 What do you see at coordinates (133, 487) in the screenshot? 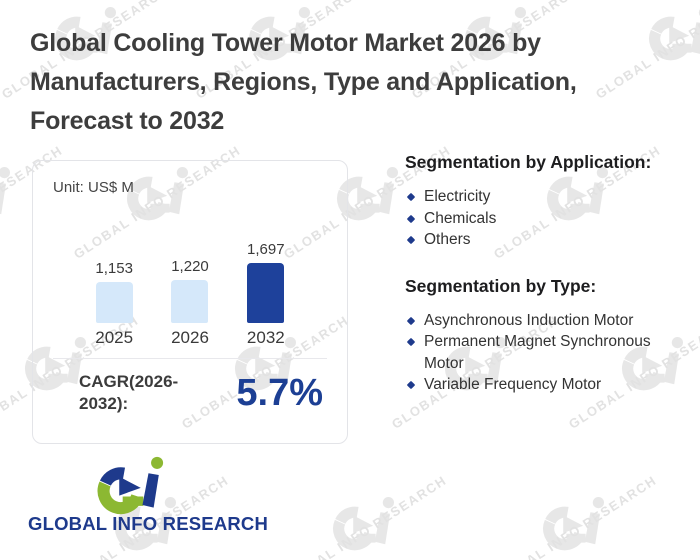
I see `gi-logo-icon` at bounding box center [133, 487].